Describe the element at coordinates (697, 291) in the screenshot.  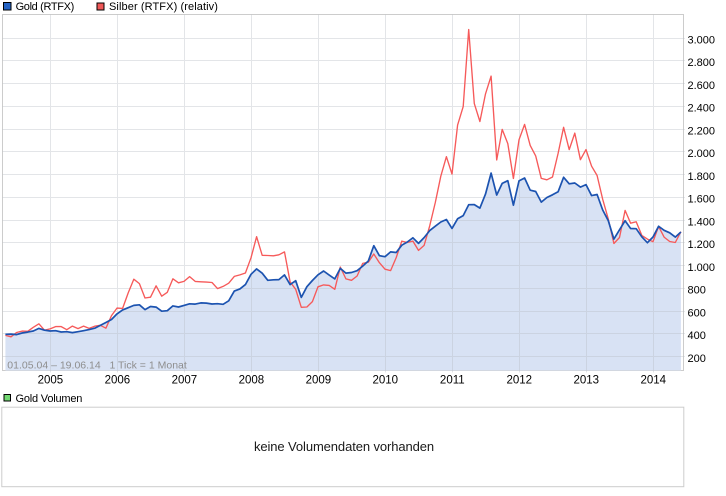
I see `svg-text: 800` at that location.